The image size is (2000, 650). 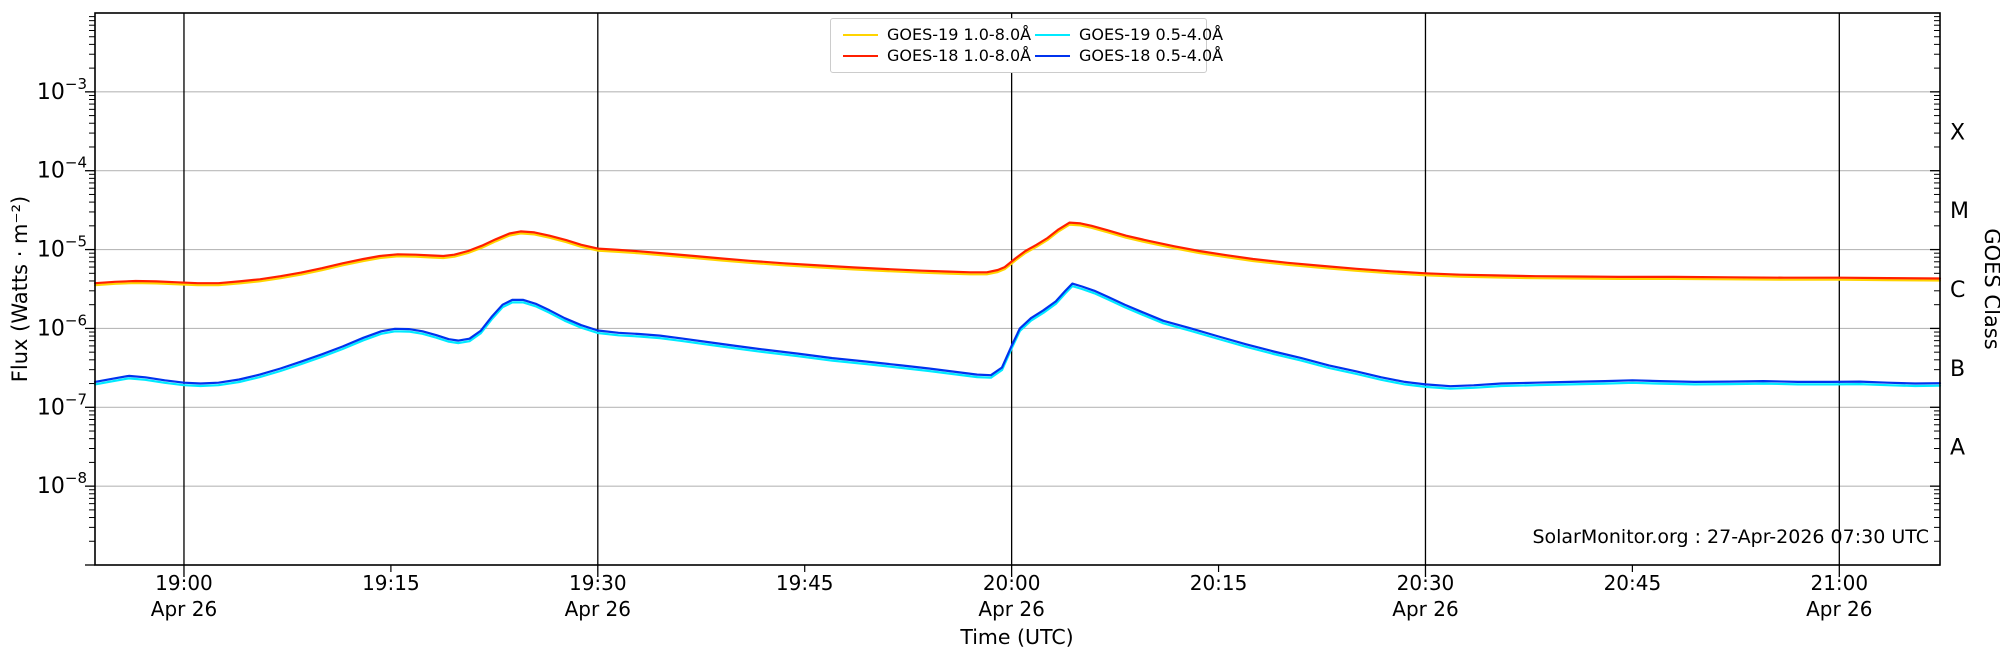 What do you see at coordinates (1151, 56) in the screenshot?
I see `legend-label: GOES-18 0.5-4.0Å` at bounding box center [1151, 56].